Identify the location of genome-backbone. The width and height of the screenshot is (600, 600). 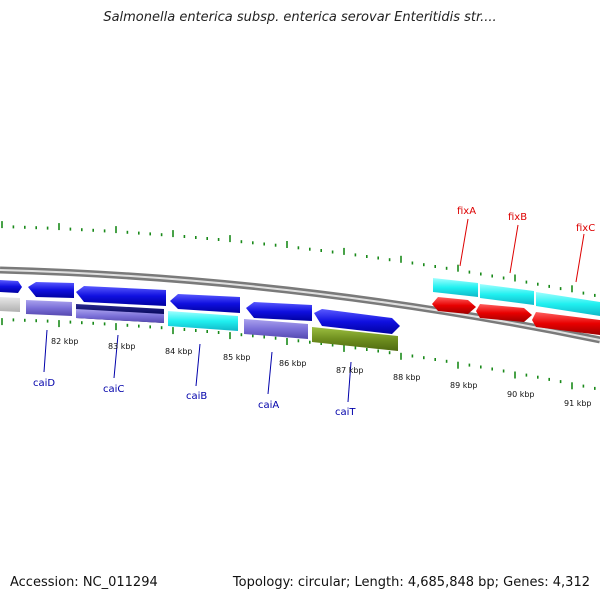
(300, 305).